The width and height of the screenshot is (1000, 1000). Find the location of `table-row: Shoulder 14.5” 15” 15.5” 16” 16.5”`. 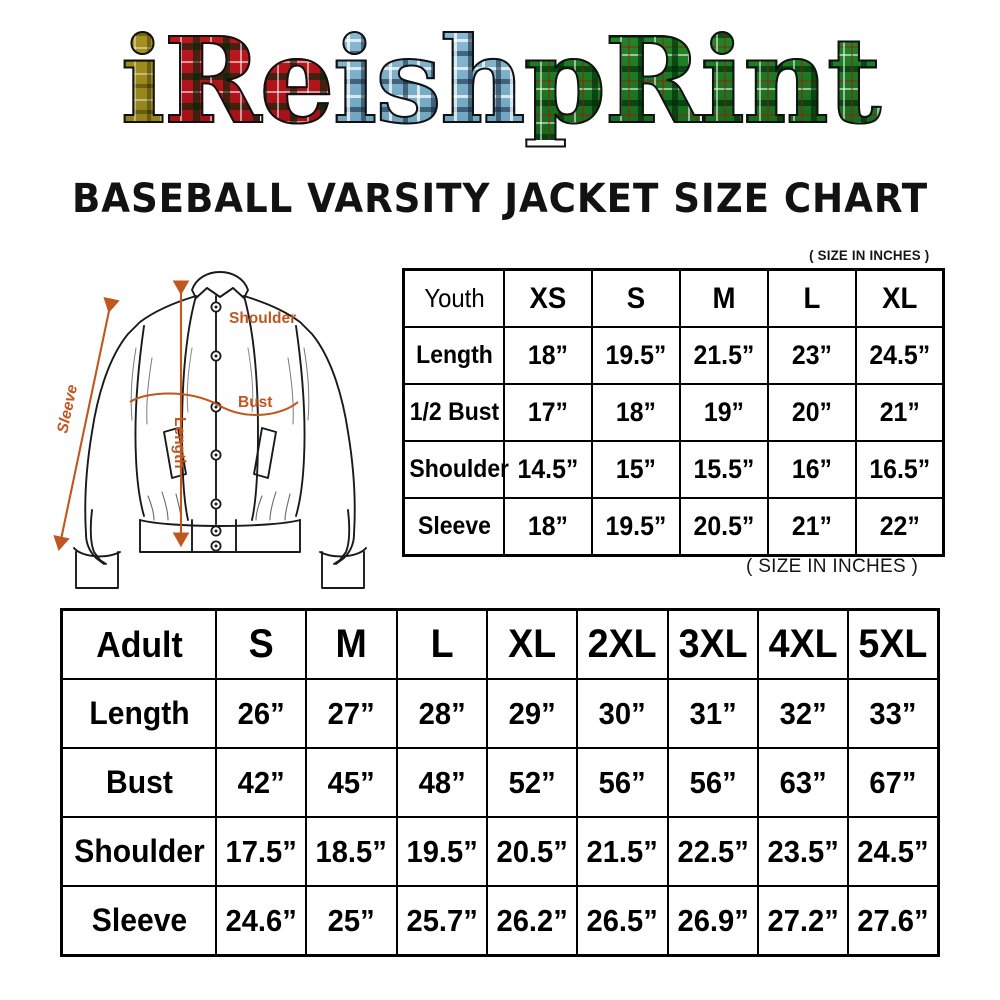

table-row: Shoulder 14.5” 15” 15.5” 16” 16.5” is located at coordinates (674, 469).